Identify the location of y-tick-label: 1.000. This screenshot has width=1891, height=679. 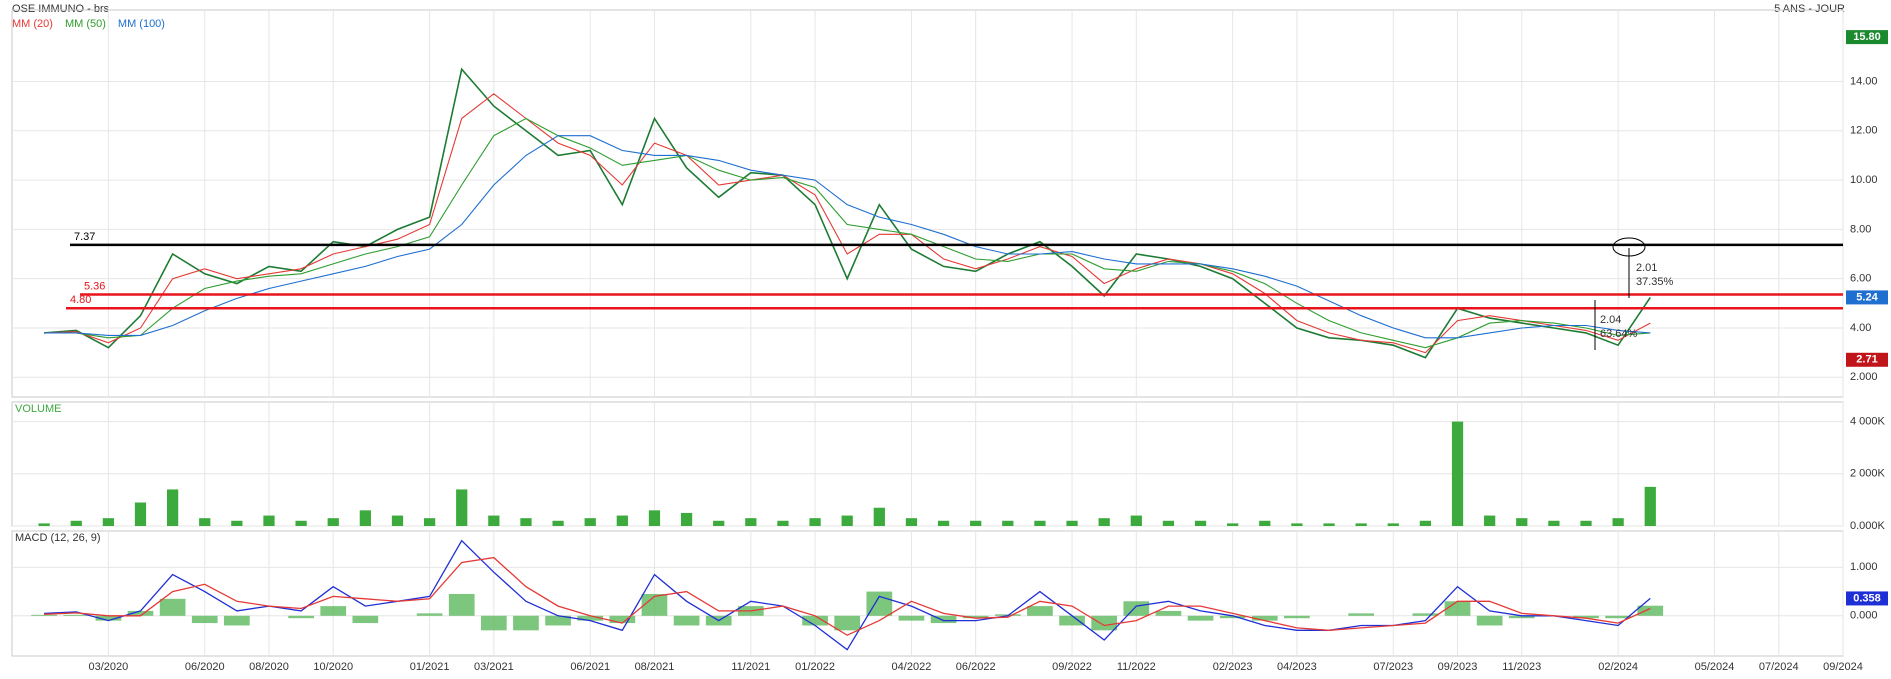
(1864, 567).